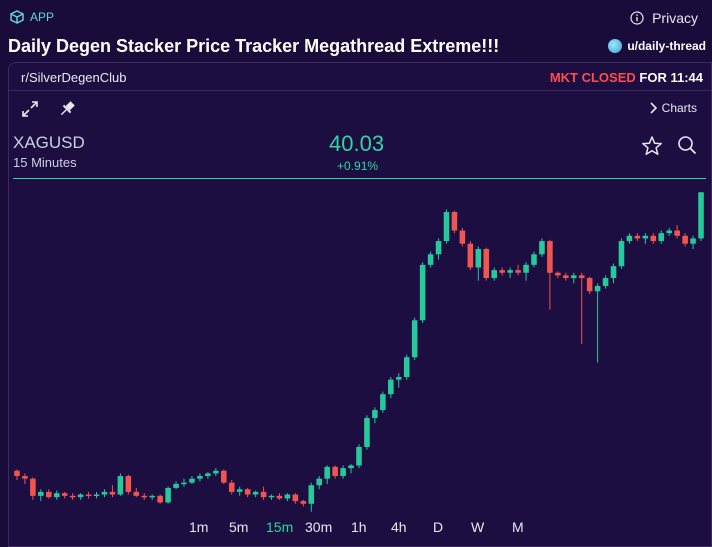 This screenshot has width=712, height=547. Describe the element at coordinates (652, 146) in the screenshot. I see `star-icon` at that location.